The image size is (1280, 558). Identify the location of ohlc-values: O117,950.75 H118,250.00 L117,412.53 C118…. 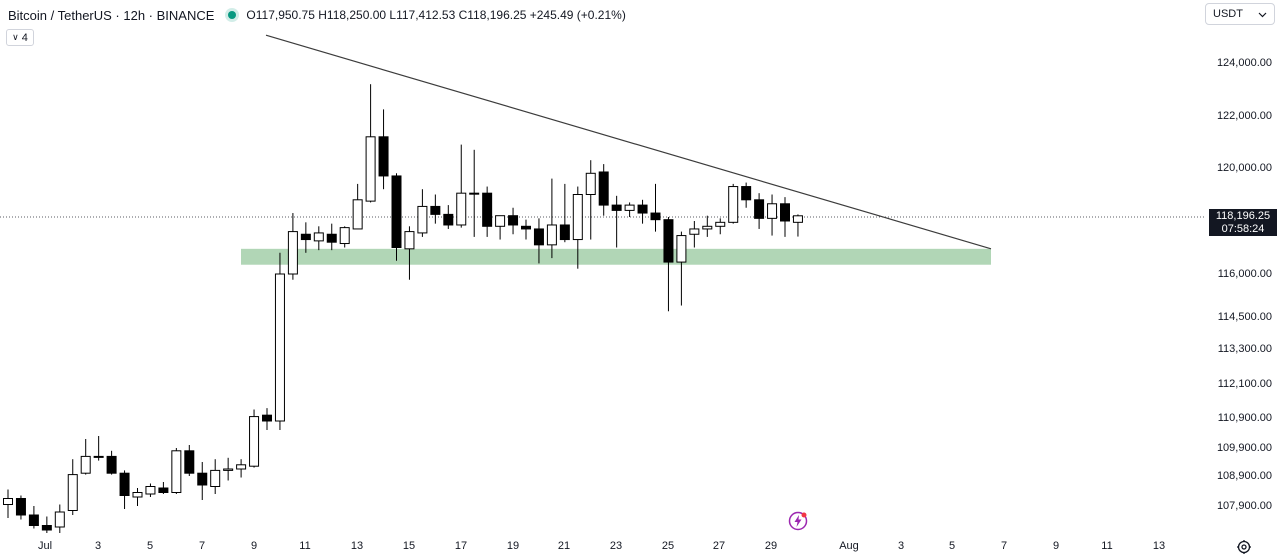
(436, 15).